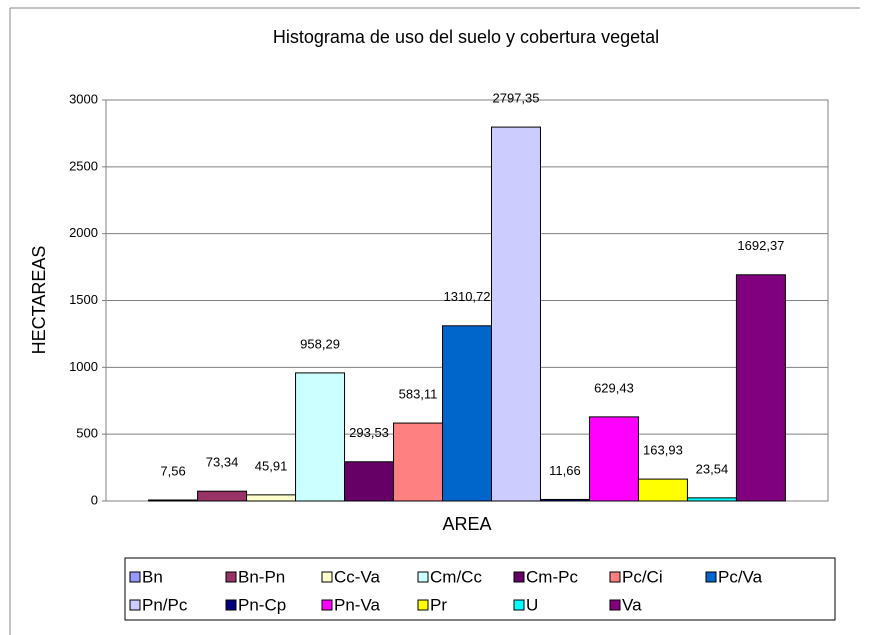  What do you see at coordinates (663, 450) in the screenshot?
I see `data-label: 163,93` at bounding box center [663, 450].